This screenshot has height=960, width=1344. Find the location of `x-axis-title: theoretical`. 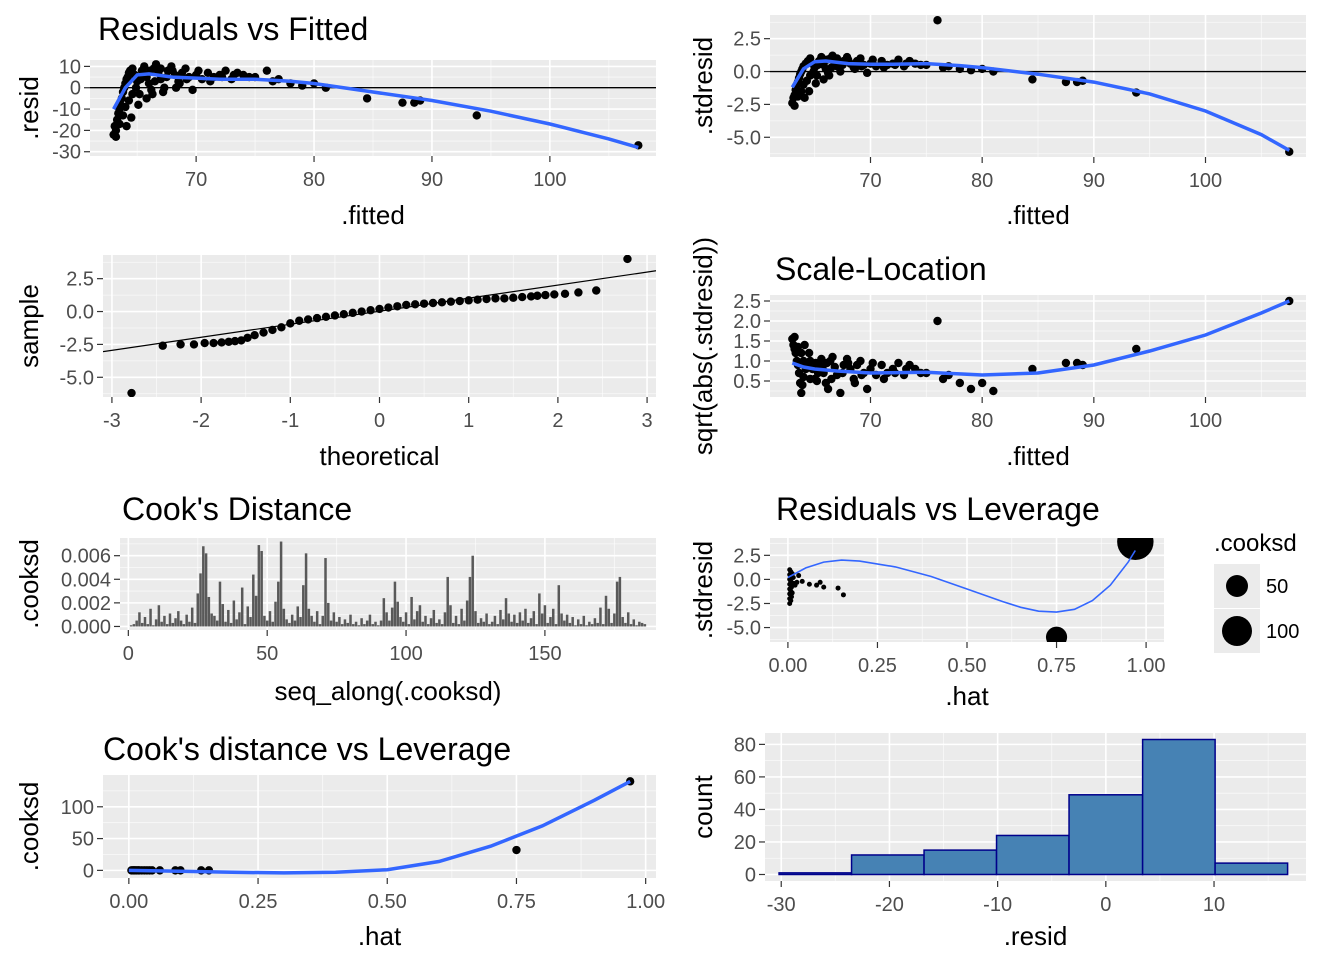

x-axis-title: theoretical is located at coordinates (380, 456).